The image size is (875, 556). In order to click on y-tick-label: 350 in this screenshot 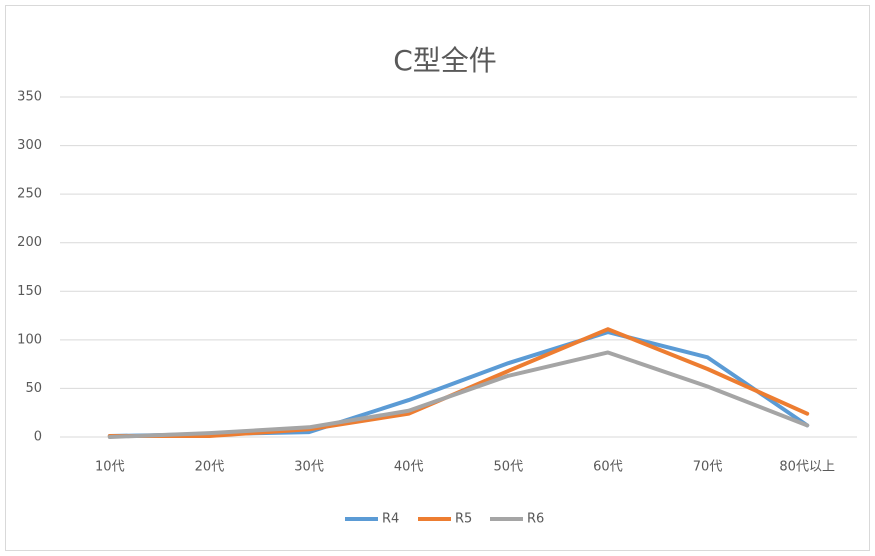, I will do `click(29, 97)`.